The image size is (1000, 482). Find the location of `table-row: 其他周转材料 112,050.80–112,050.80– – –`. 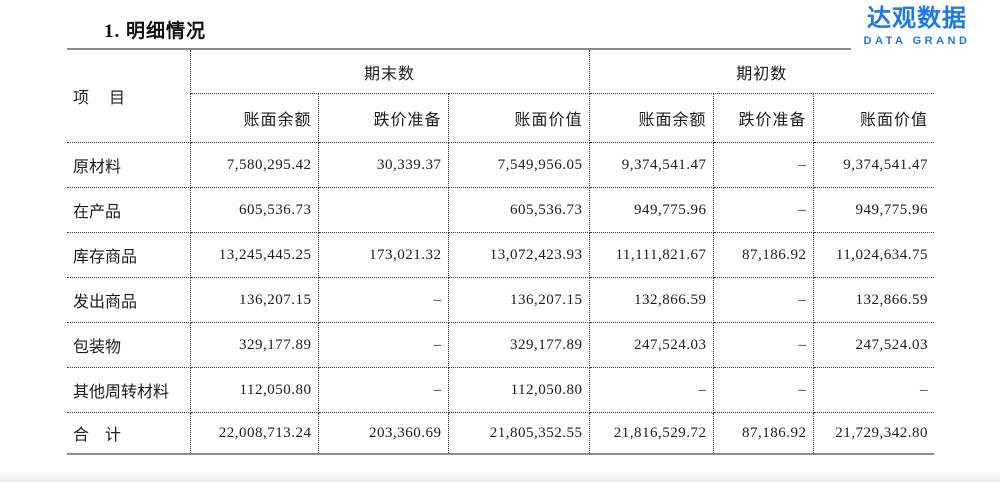

table-row: 其他周转材料 112,050.80–112,050.80– – – is located at coordinates (501, 390).